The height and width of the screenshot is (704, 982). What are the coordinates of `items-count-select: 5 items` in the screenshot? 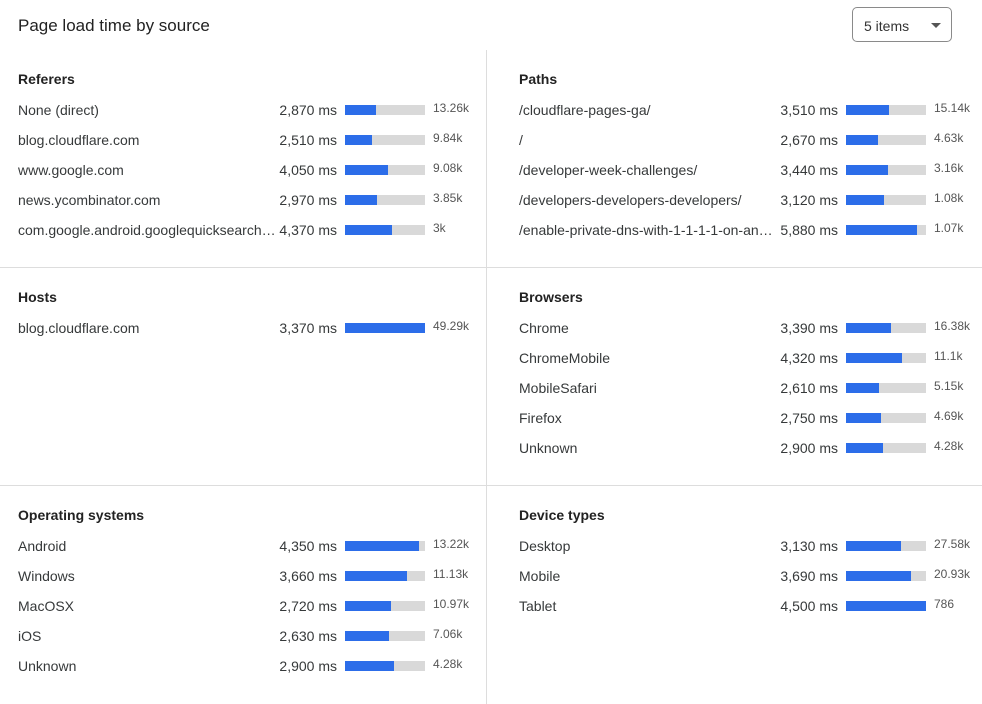 It's located at (902, 24).